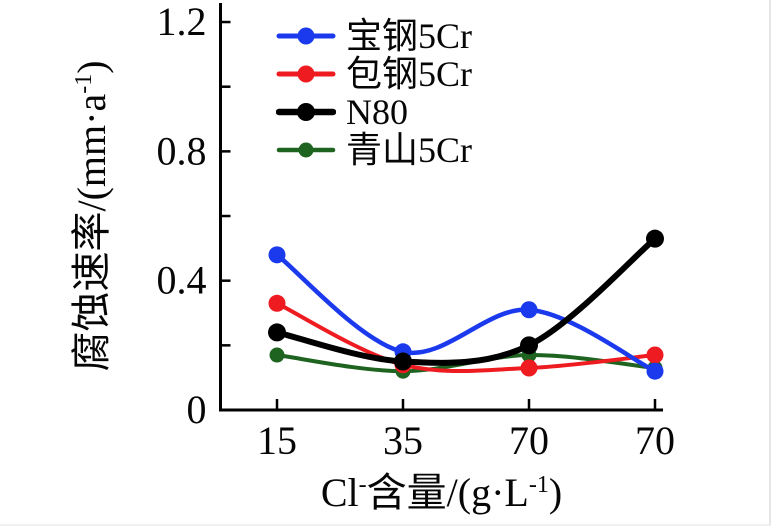  I want to click on x-axis-title-units: 含量/(g·L, so click(447, 492).